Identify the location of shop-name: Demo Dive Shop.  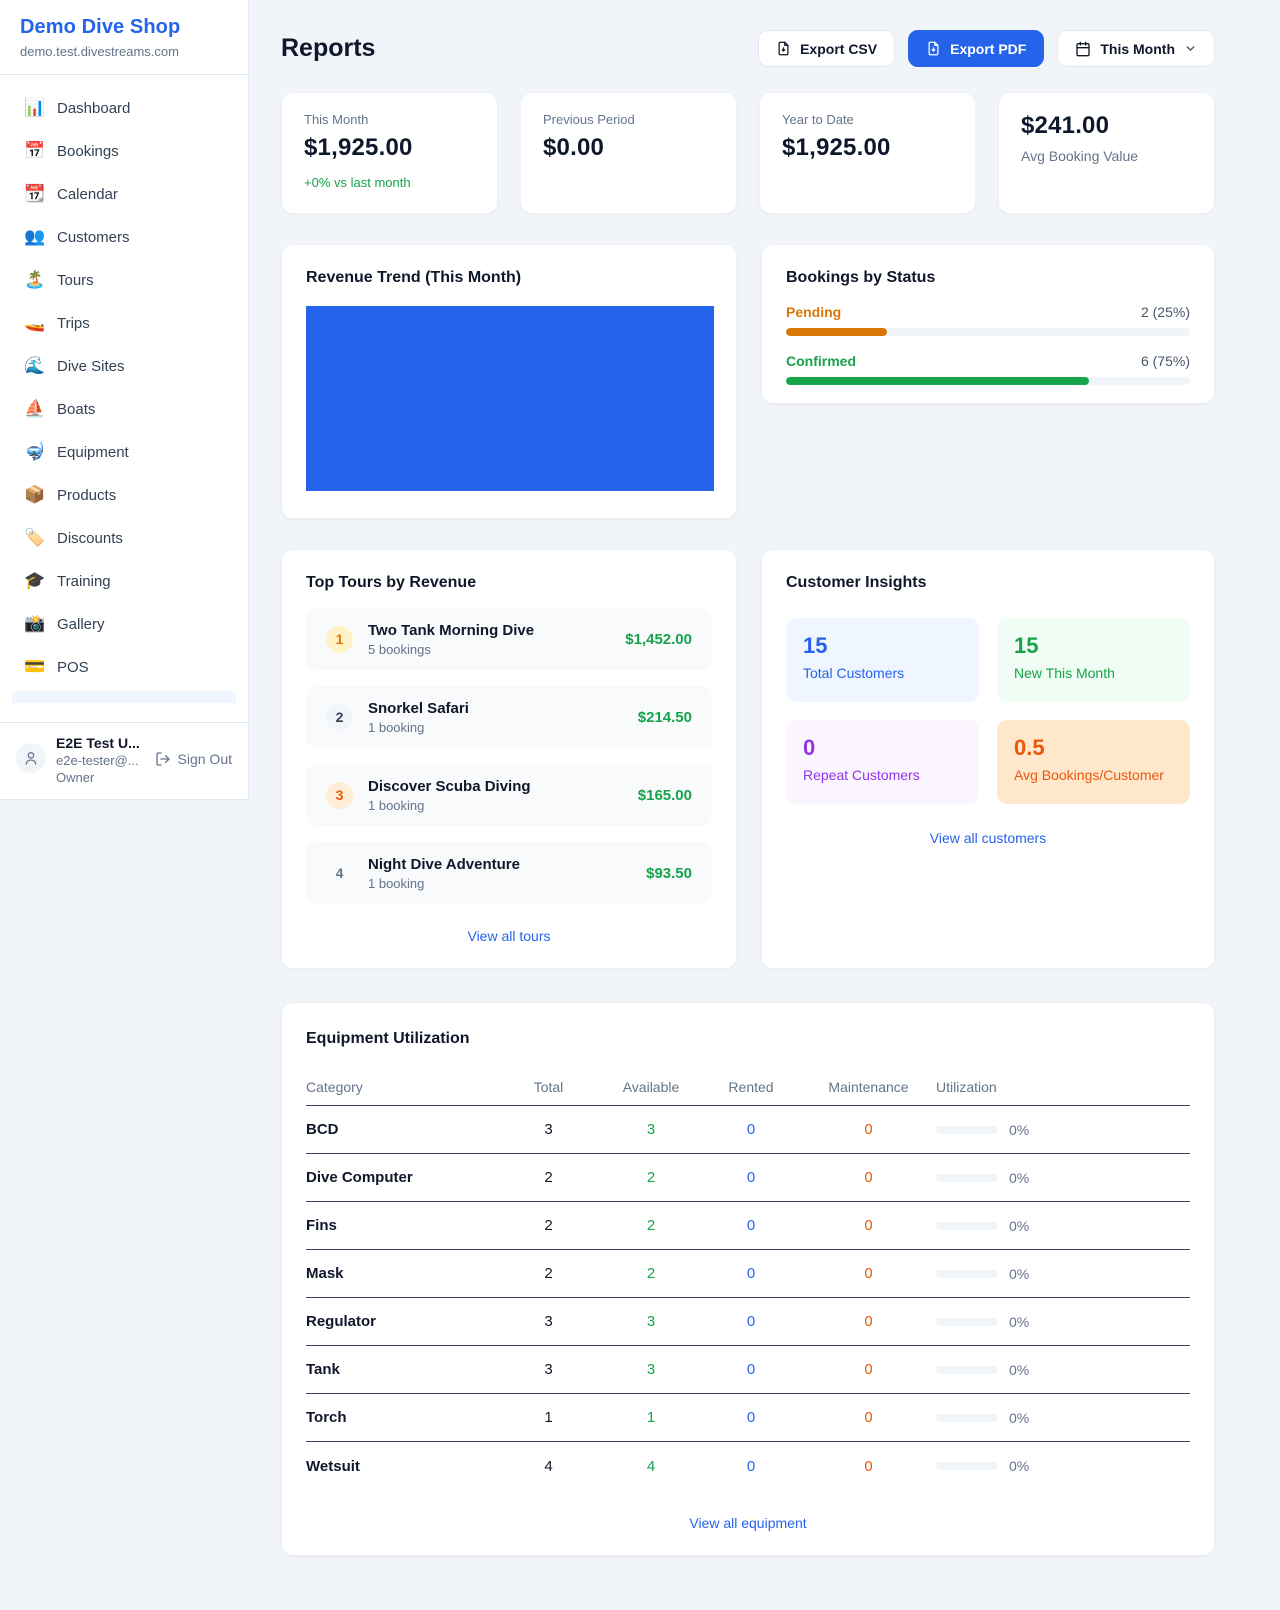
(100, 27).